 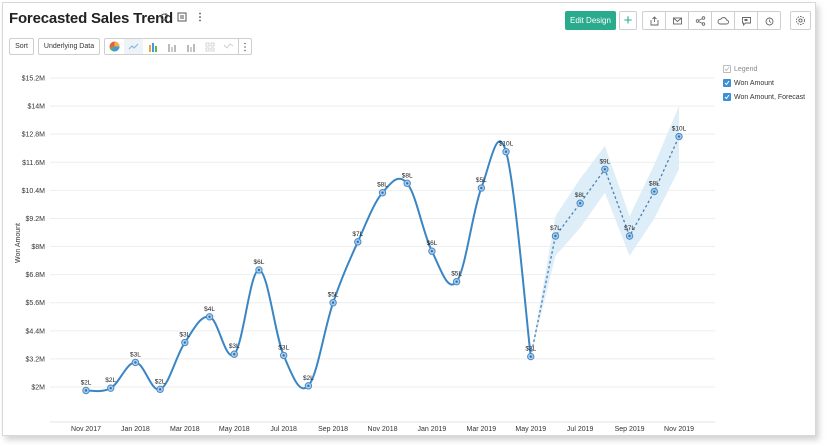 I want to click on legend-item-won-amount-forecast: Won Amount, Forecast, so click(x=764, y=97).